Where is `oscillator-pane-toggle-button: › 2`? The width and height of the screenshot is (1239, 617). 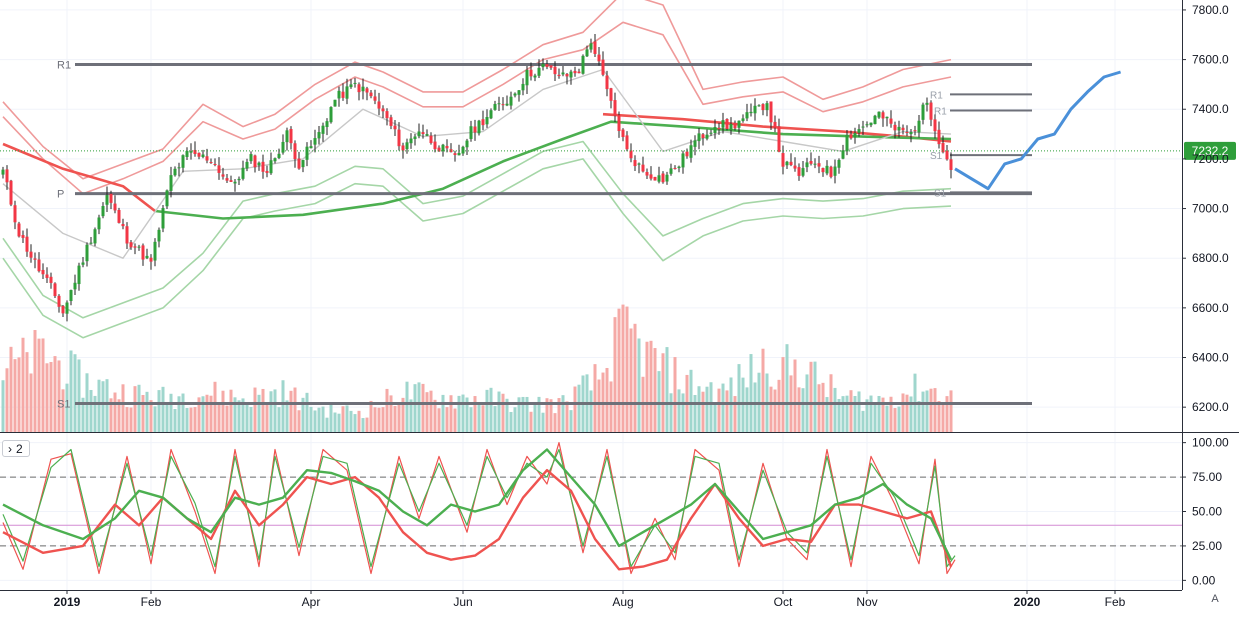 oscillator-pane-toggle-button: › 2 is located at coordinates (16, 448).